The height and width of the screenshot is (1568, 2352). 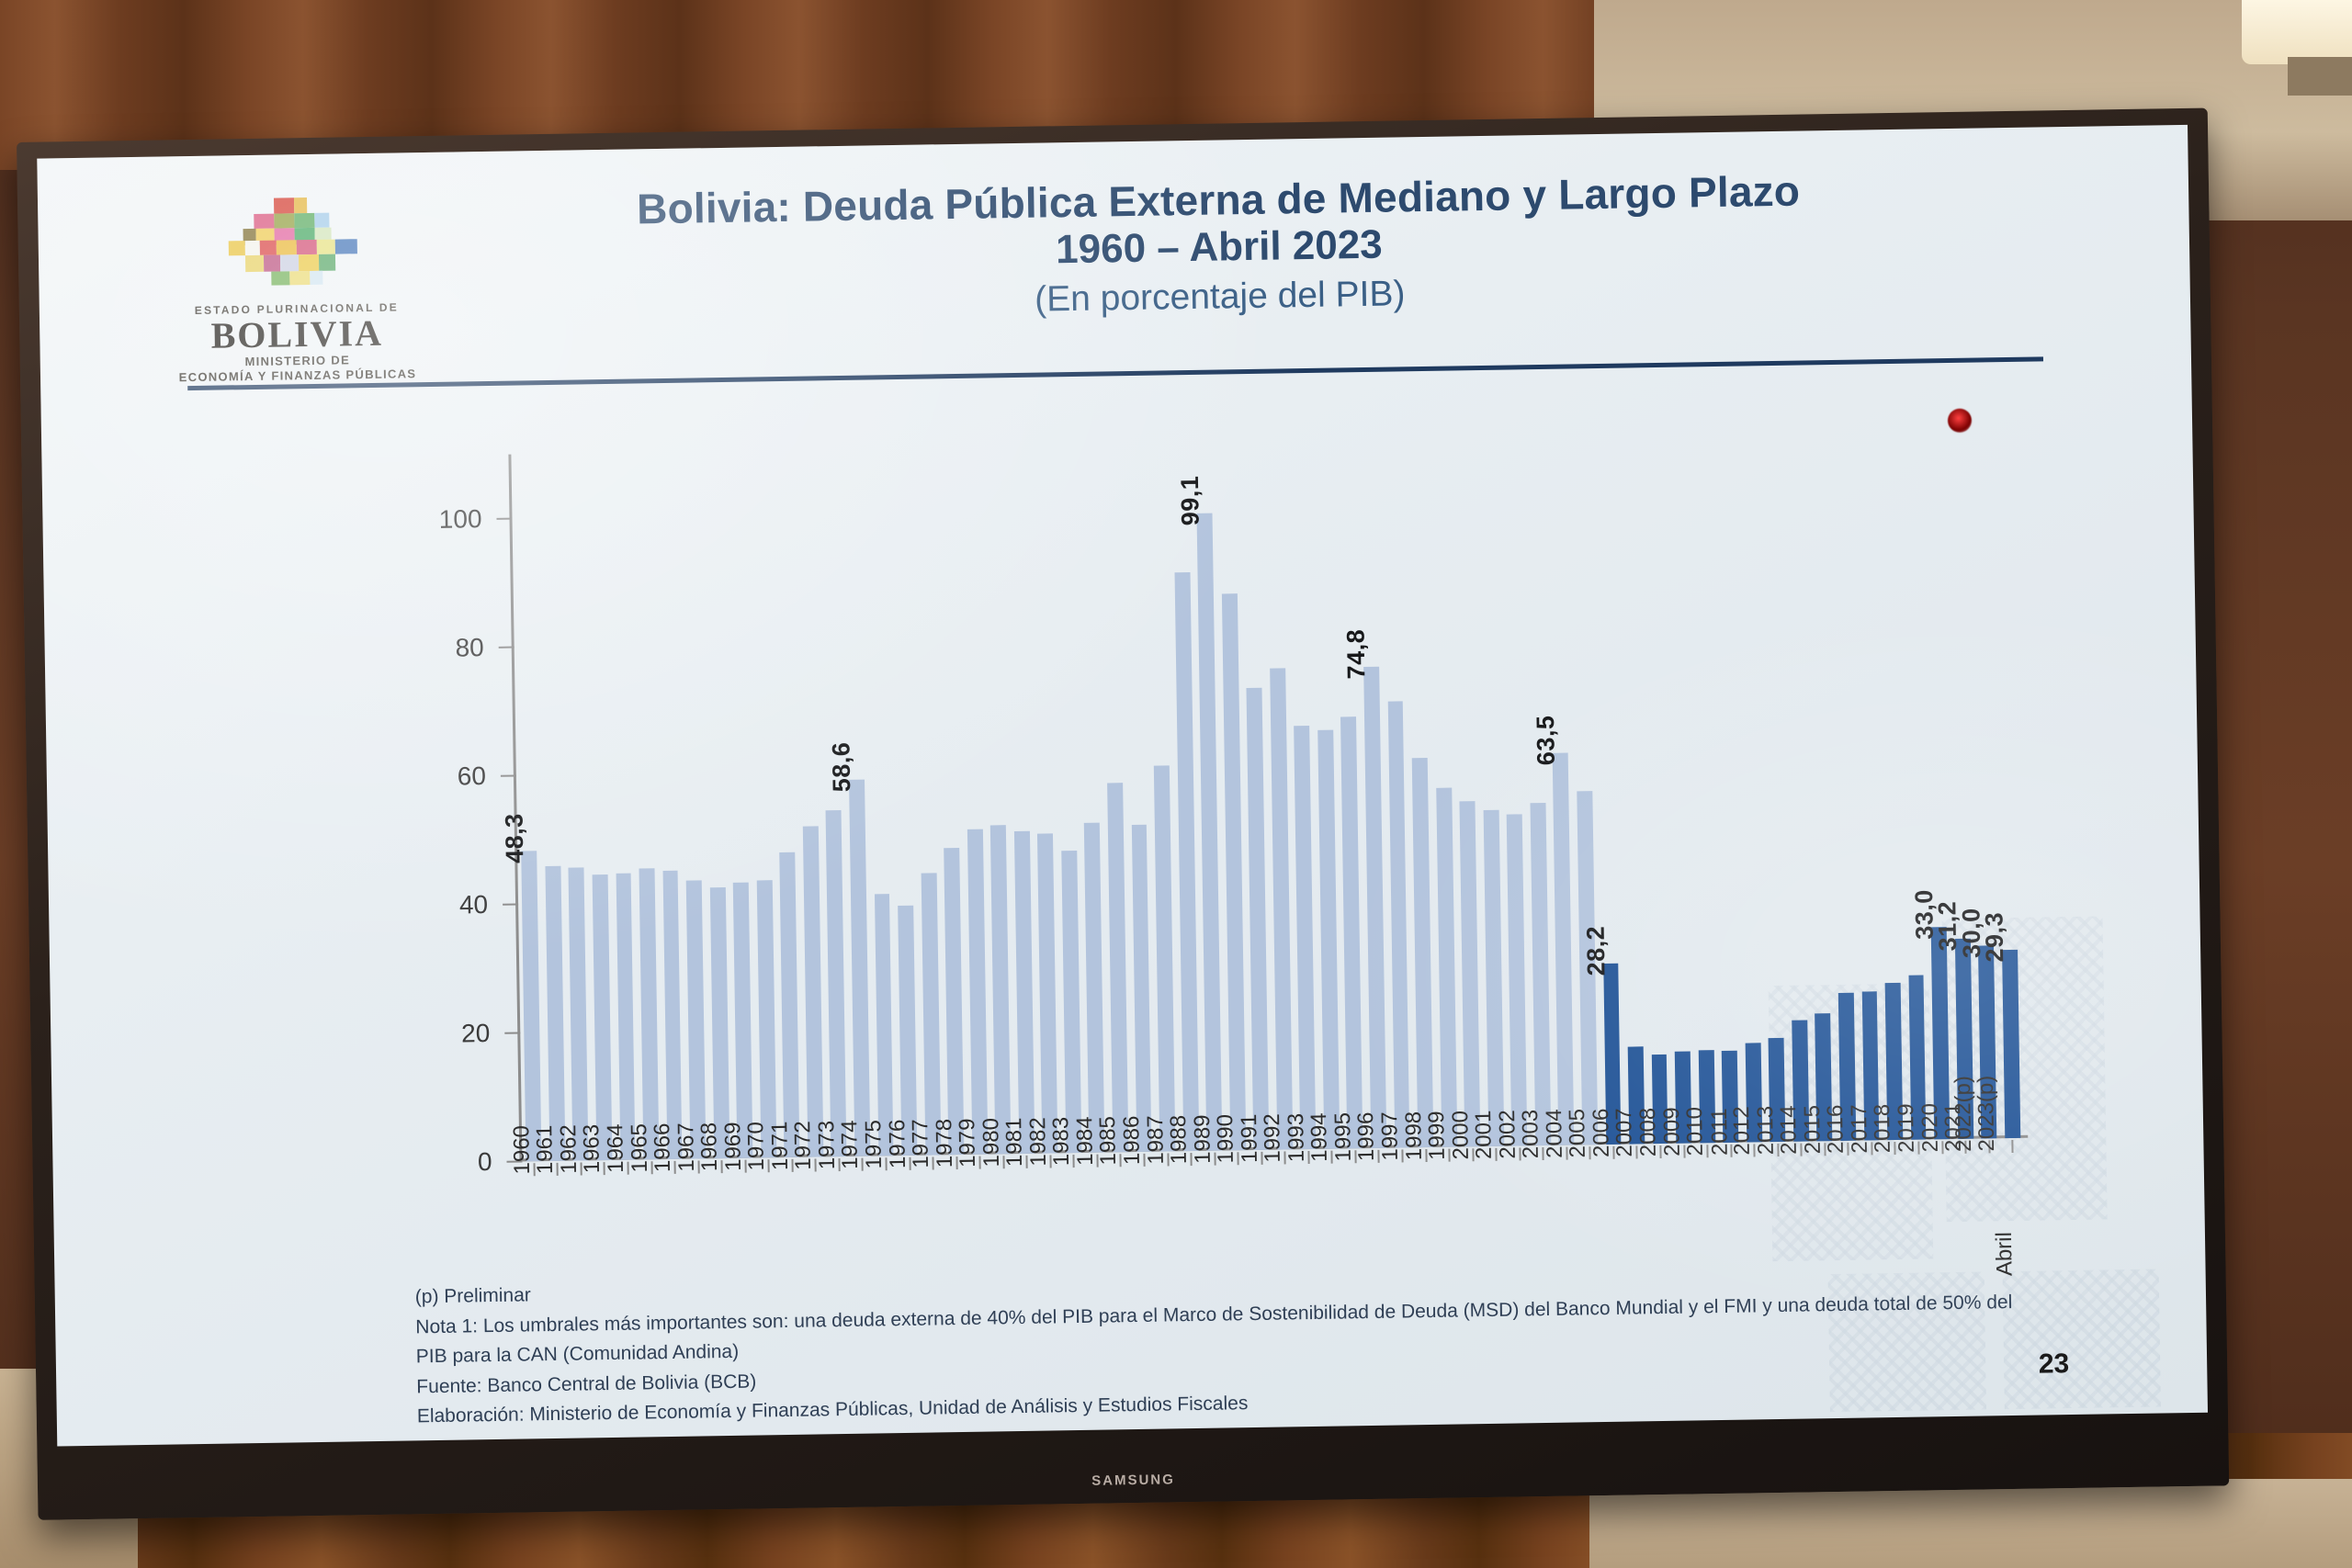 What do you see at coordinates (850, 1145) in the screenshot?
I see `x-axis-tick-label: 1974` at bounding box center [850, 1145].